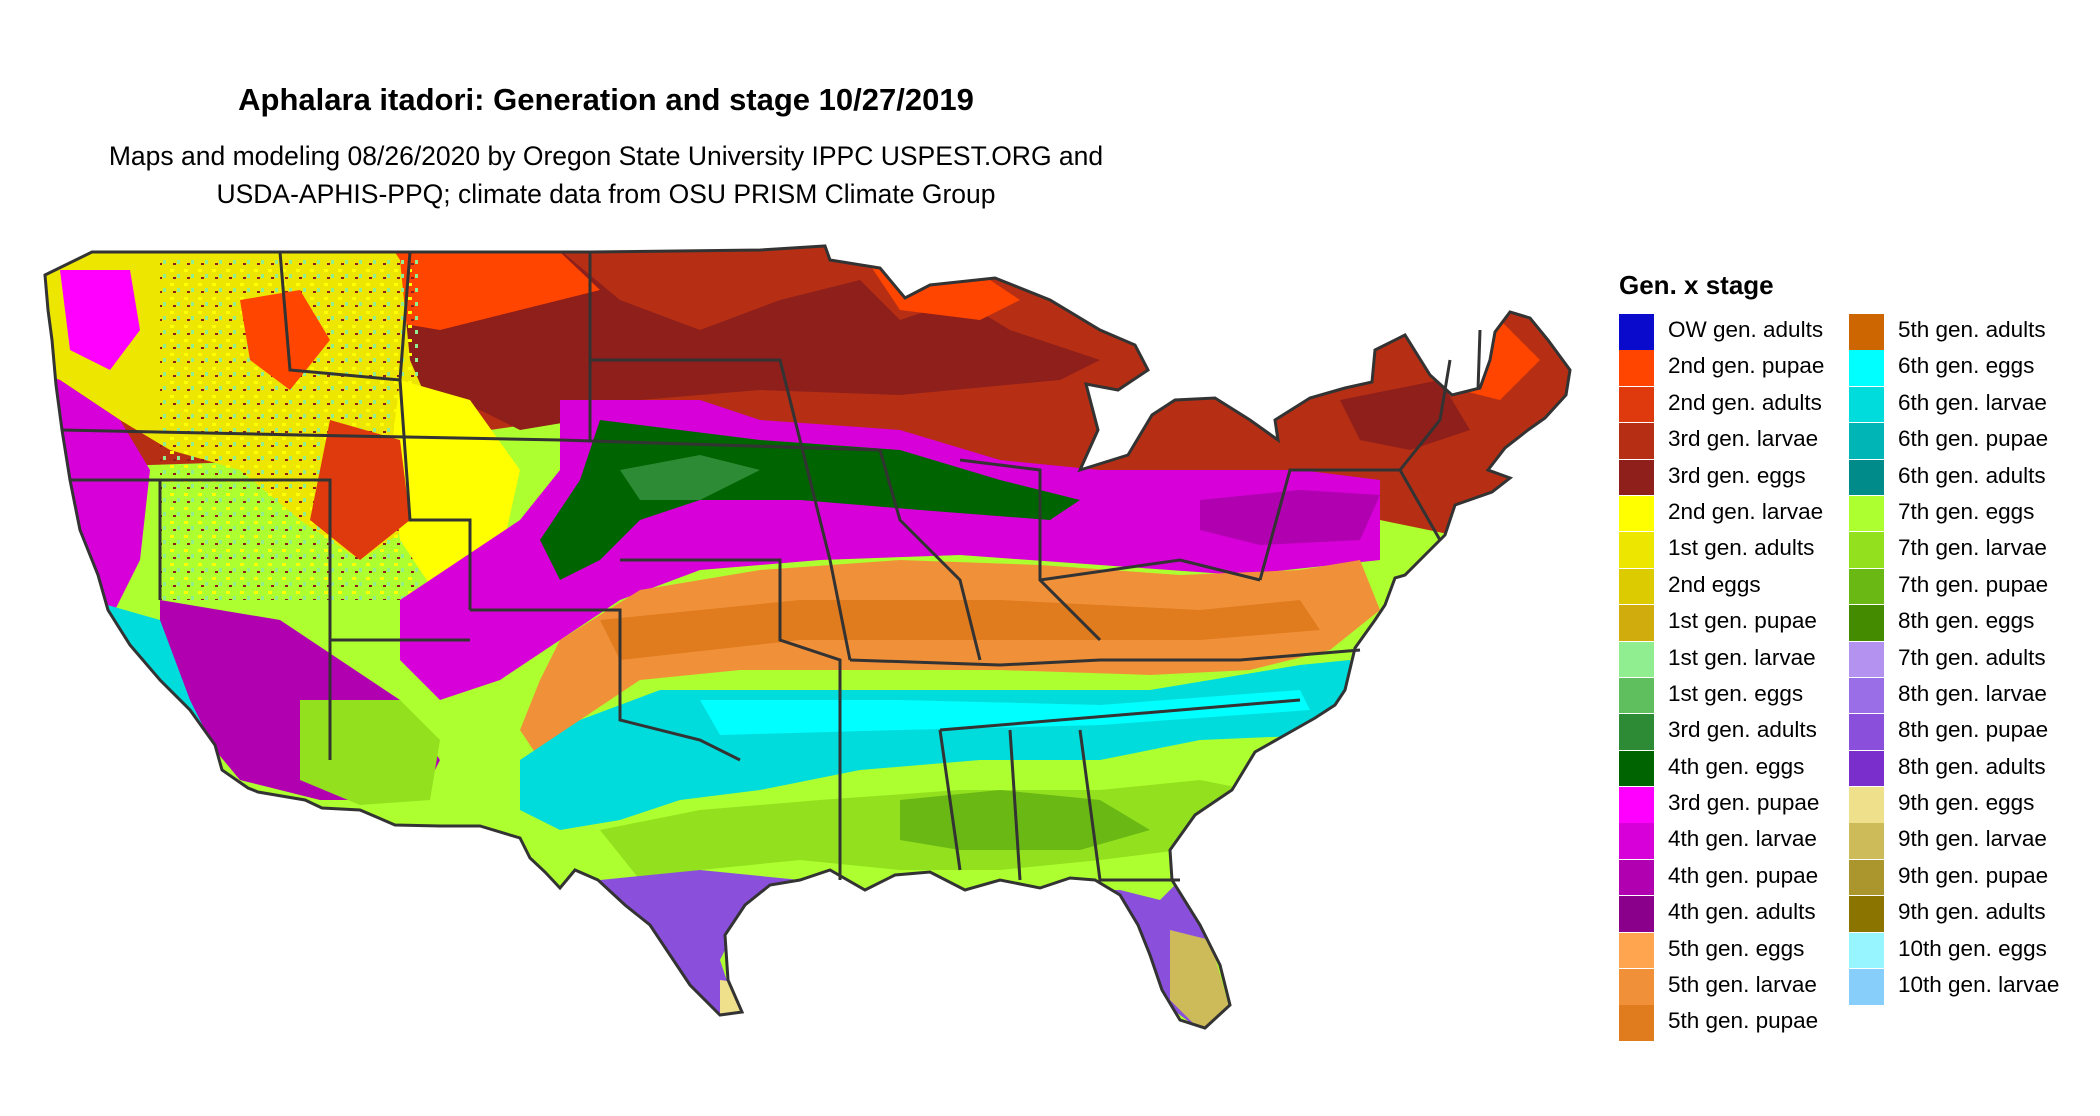 The height and width of the screenshot is (1116, 2100). What do you see at coordinates (1746, 511) in the screenshot?
I see `legend-label: 2nd gen. larvae` at bounding box center [1746, 511].